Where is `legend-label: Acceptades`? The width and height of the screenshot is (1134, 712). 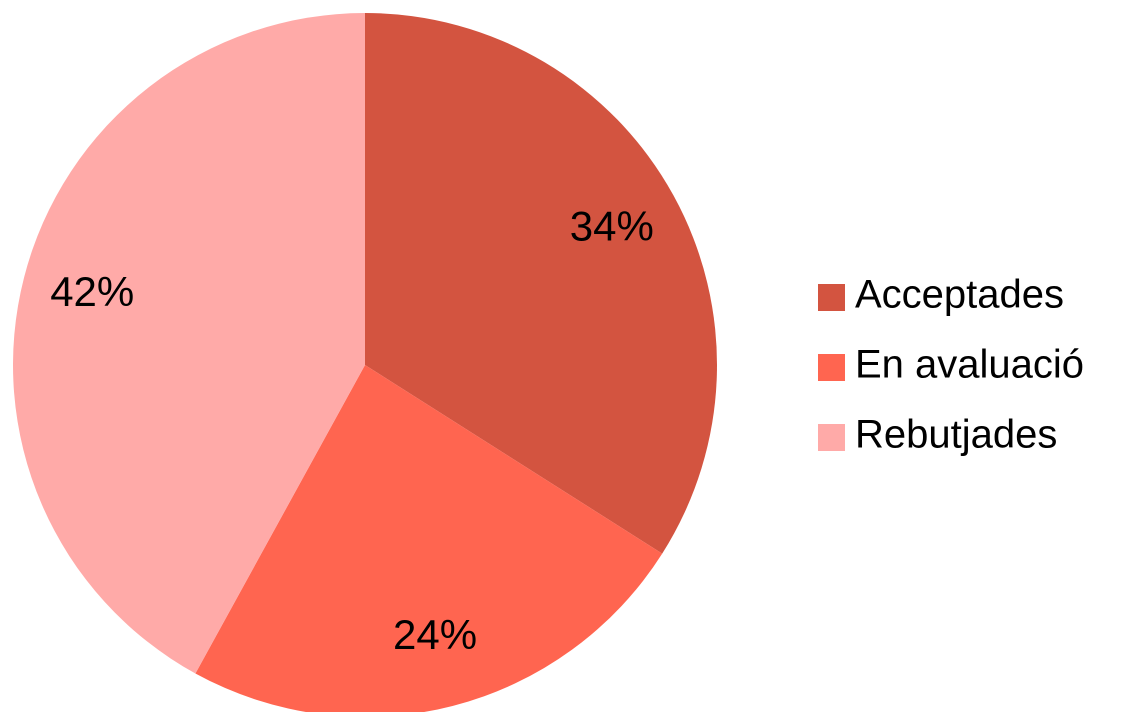
legend-label: Acceptades is located at coordinates (959, 295).